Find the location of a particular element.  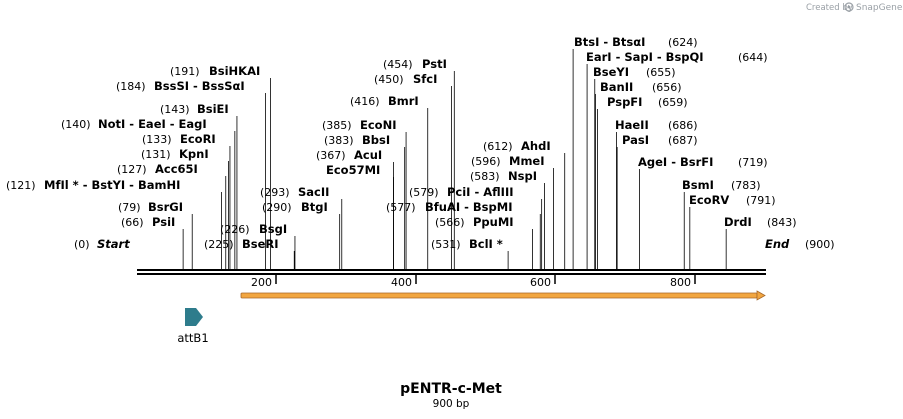

attb1-feature: attB1 is located at coordinates (193, 326).